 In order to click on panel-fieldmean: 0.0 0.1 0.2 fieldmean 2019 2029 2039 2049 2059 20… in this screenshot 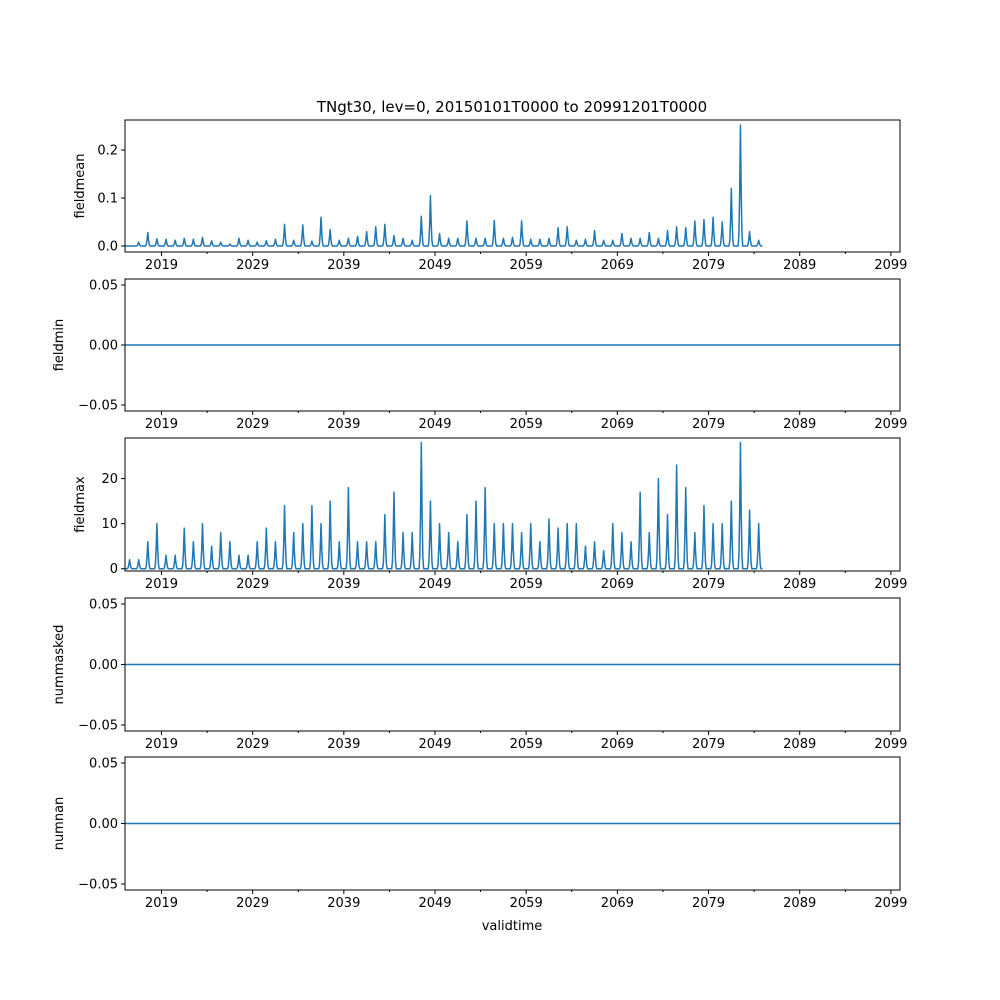, I will do `click(490, 196)`.